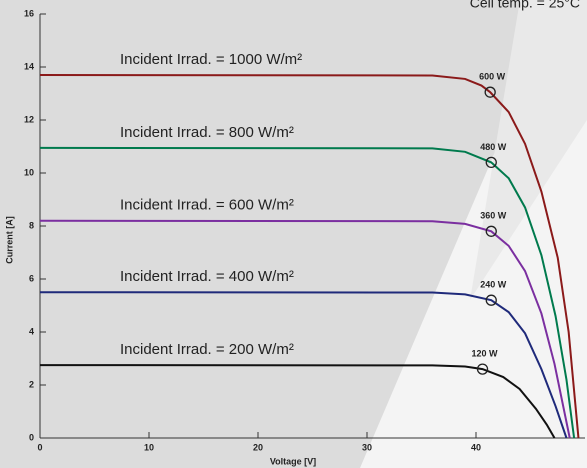  I want to click on iv-curve, so click(297, 401).